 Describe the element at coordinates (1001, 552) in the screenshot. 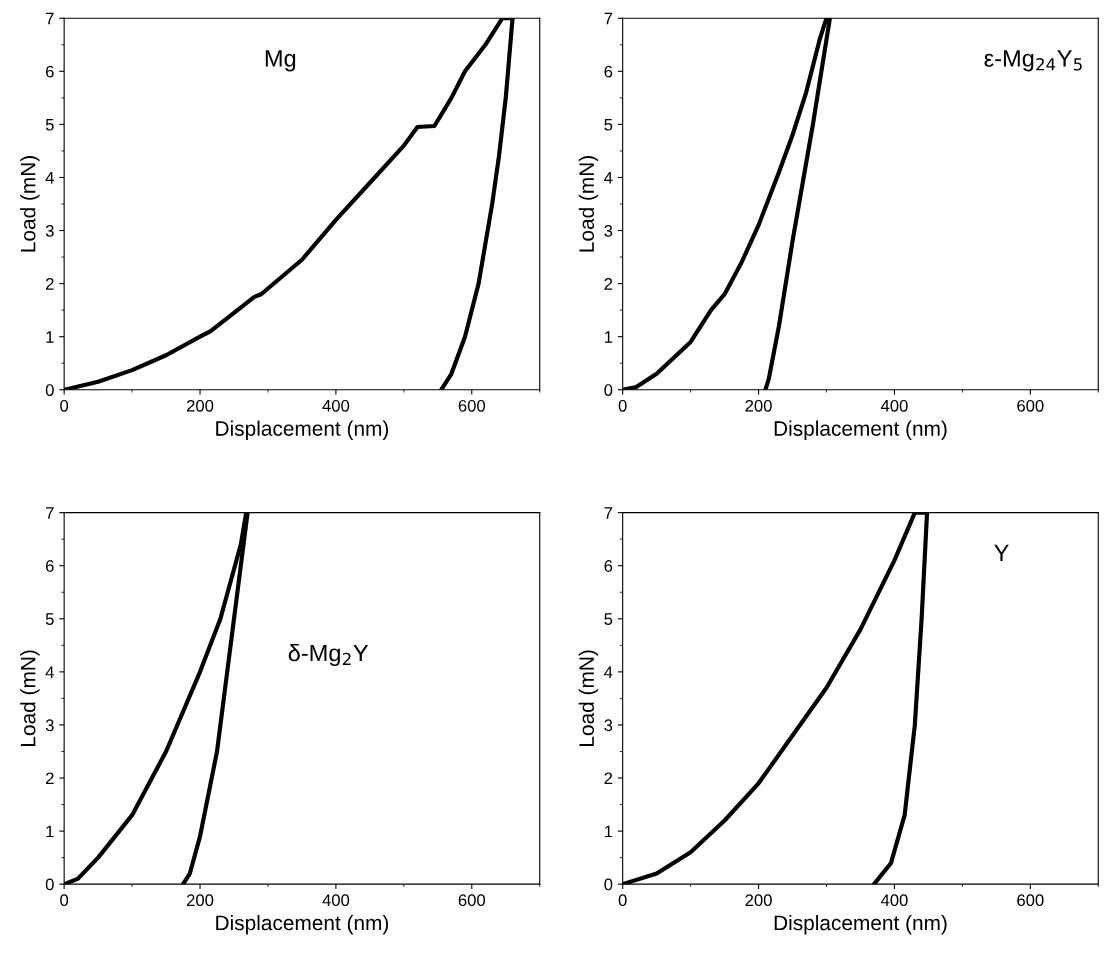

I see `annotation: Y` at that location.